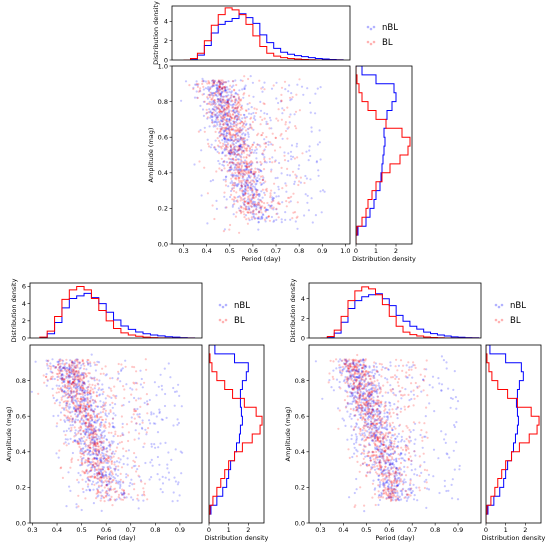 This screenshot has width=550, height=546. Describe the element at coordinates (390, 28) in the screenshot. I see `legend-label-nBL: nBL` at that location.